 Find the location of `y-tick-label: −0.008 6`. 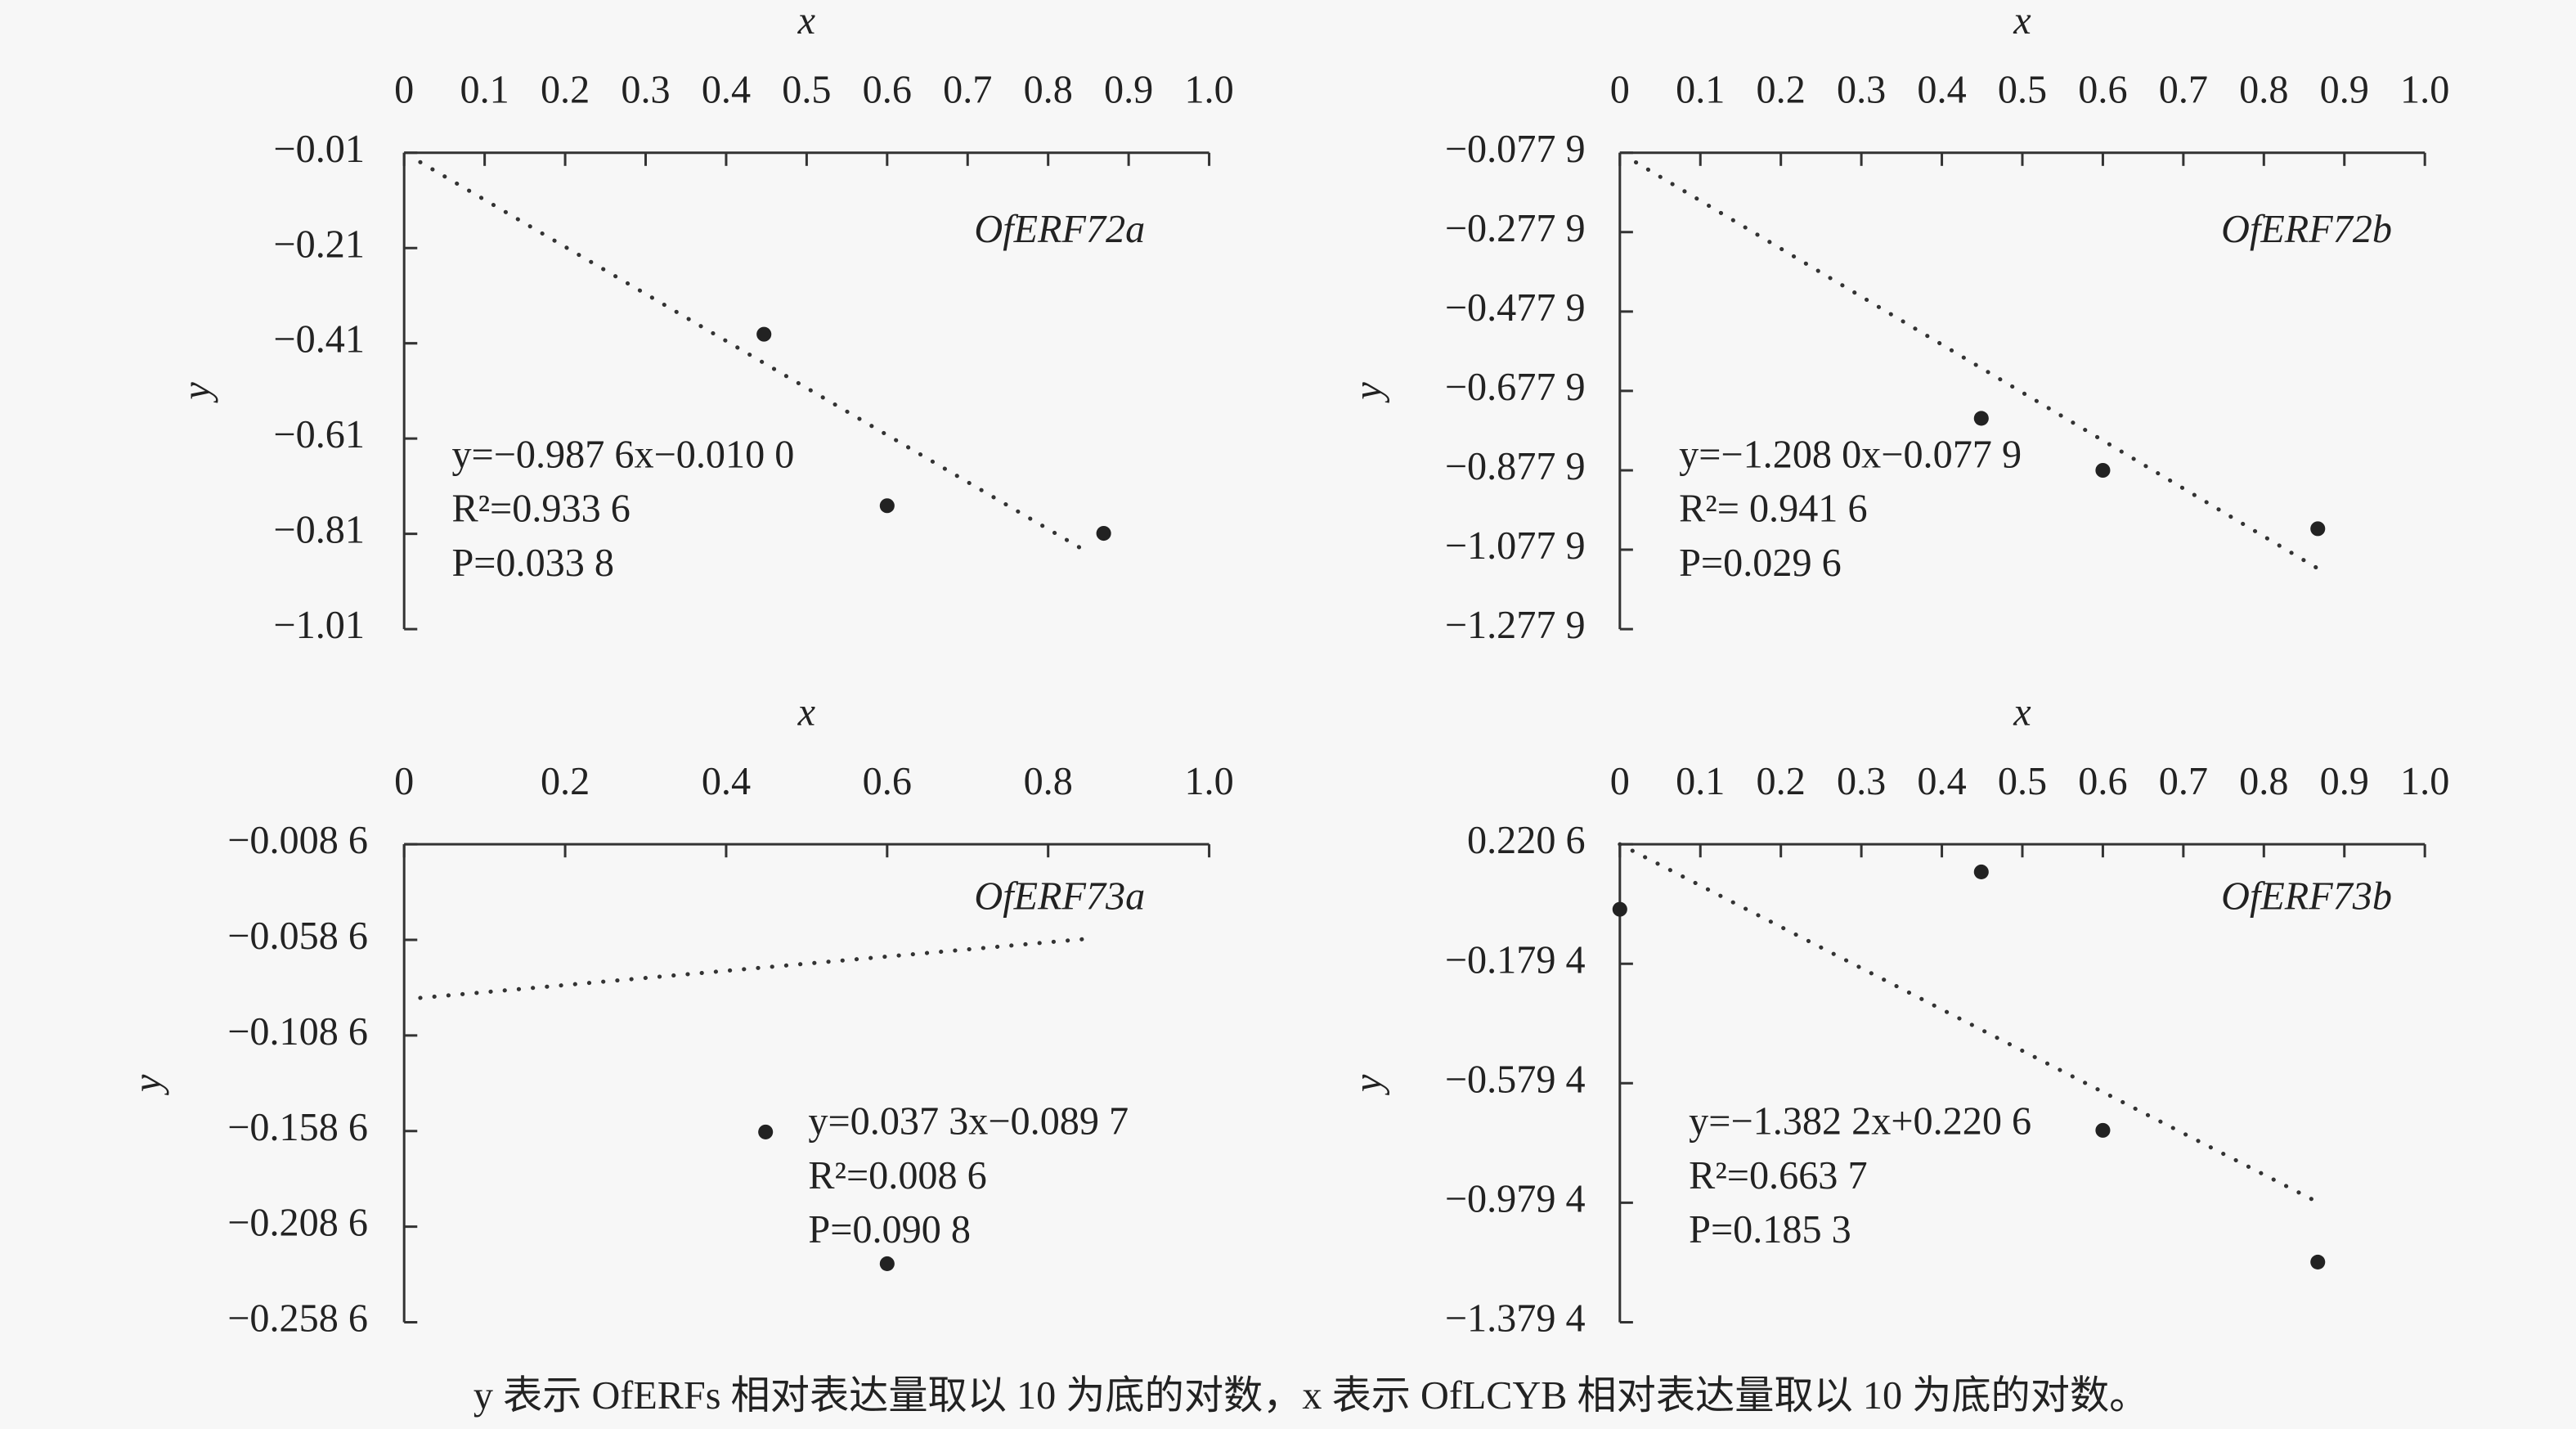

y-tick-label: −0.008 6 is located at coordinates (297, 840).